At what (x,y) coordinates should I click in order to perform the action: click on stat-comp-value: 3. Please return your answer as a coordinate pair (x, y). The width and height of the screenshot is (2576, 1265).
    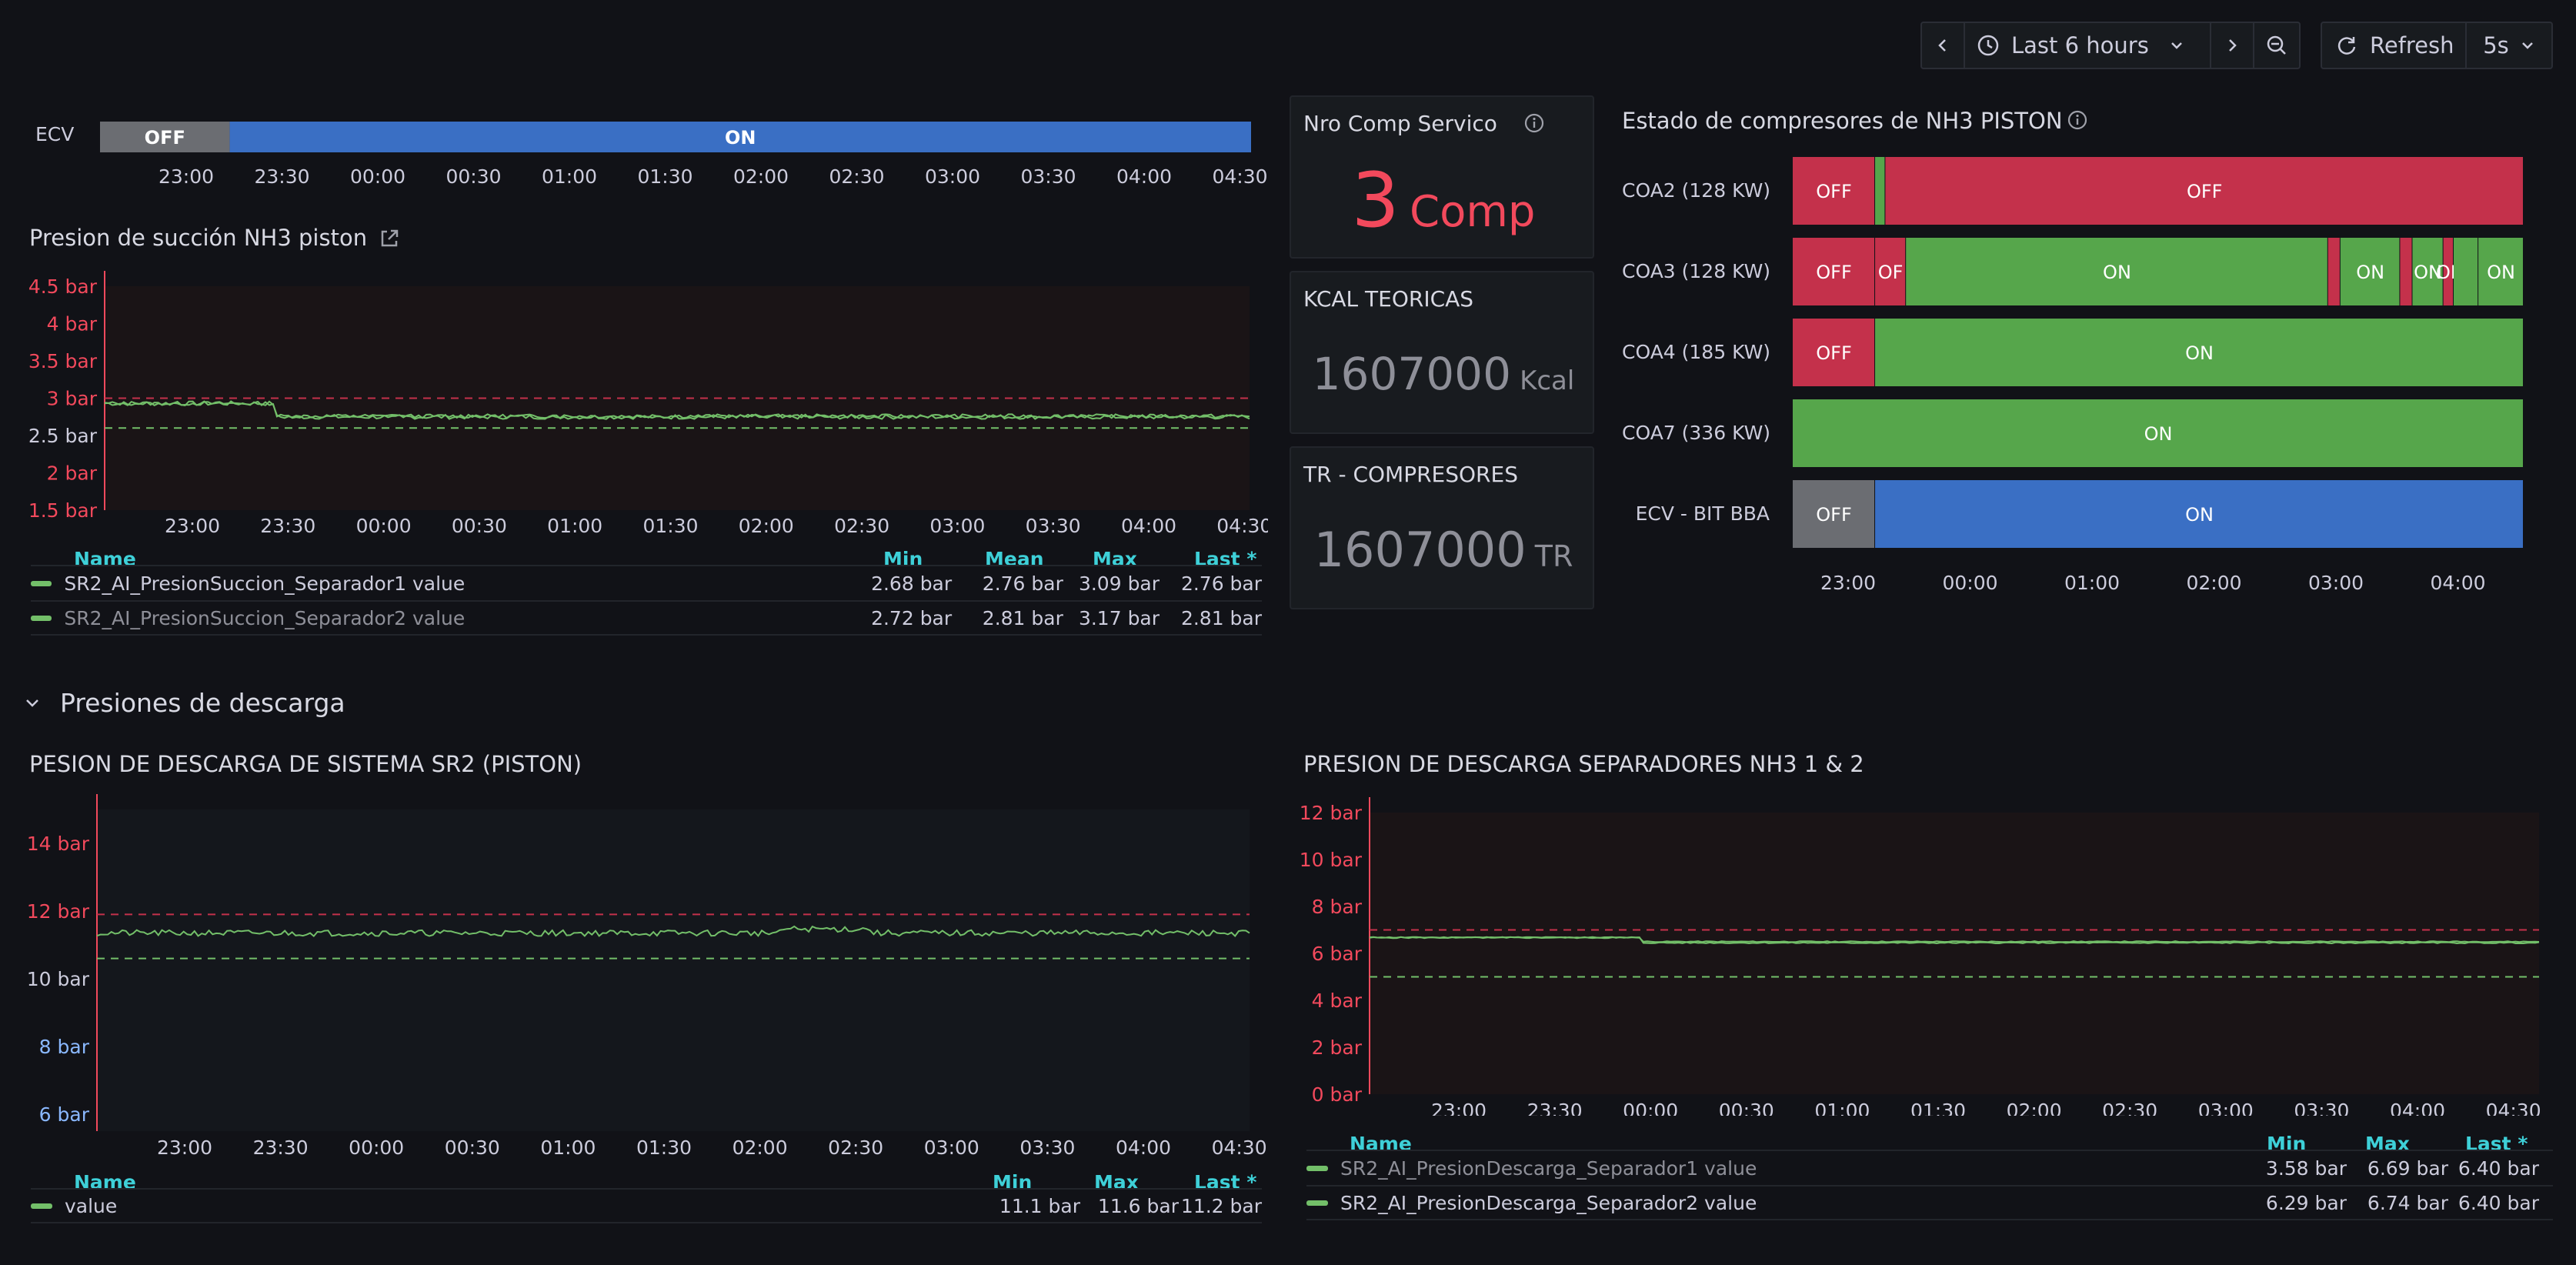
    Looking at the image, I should click on (1376, 201).